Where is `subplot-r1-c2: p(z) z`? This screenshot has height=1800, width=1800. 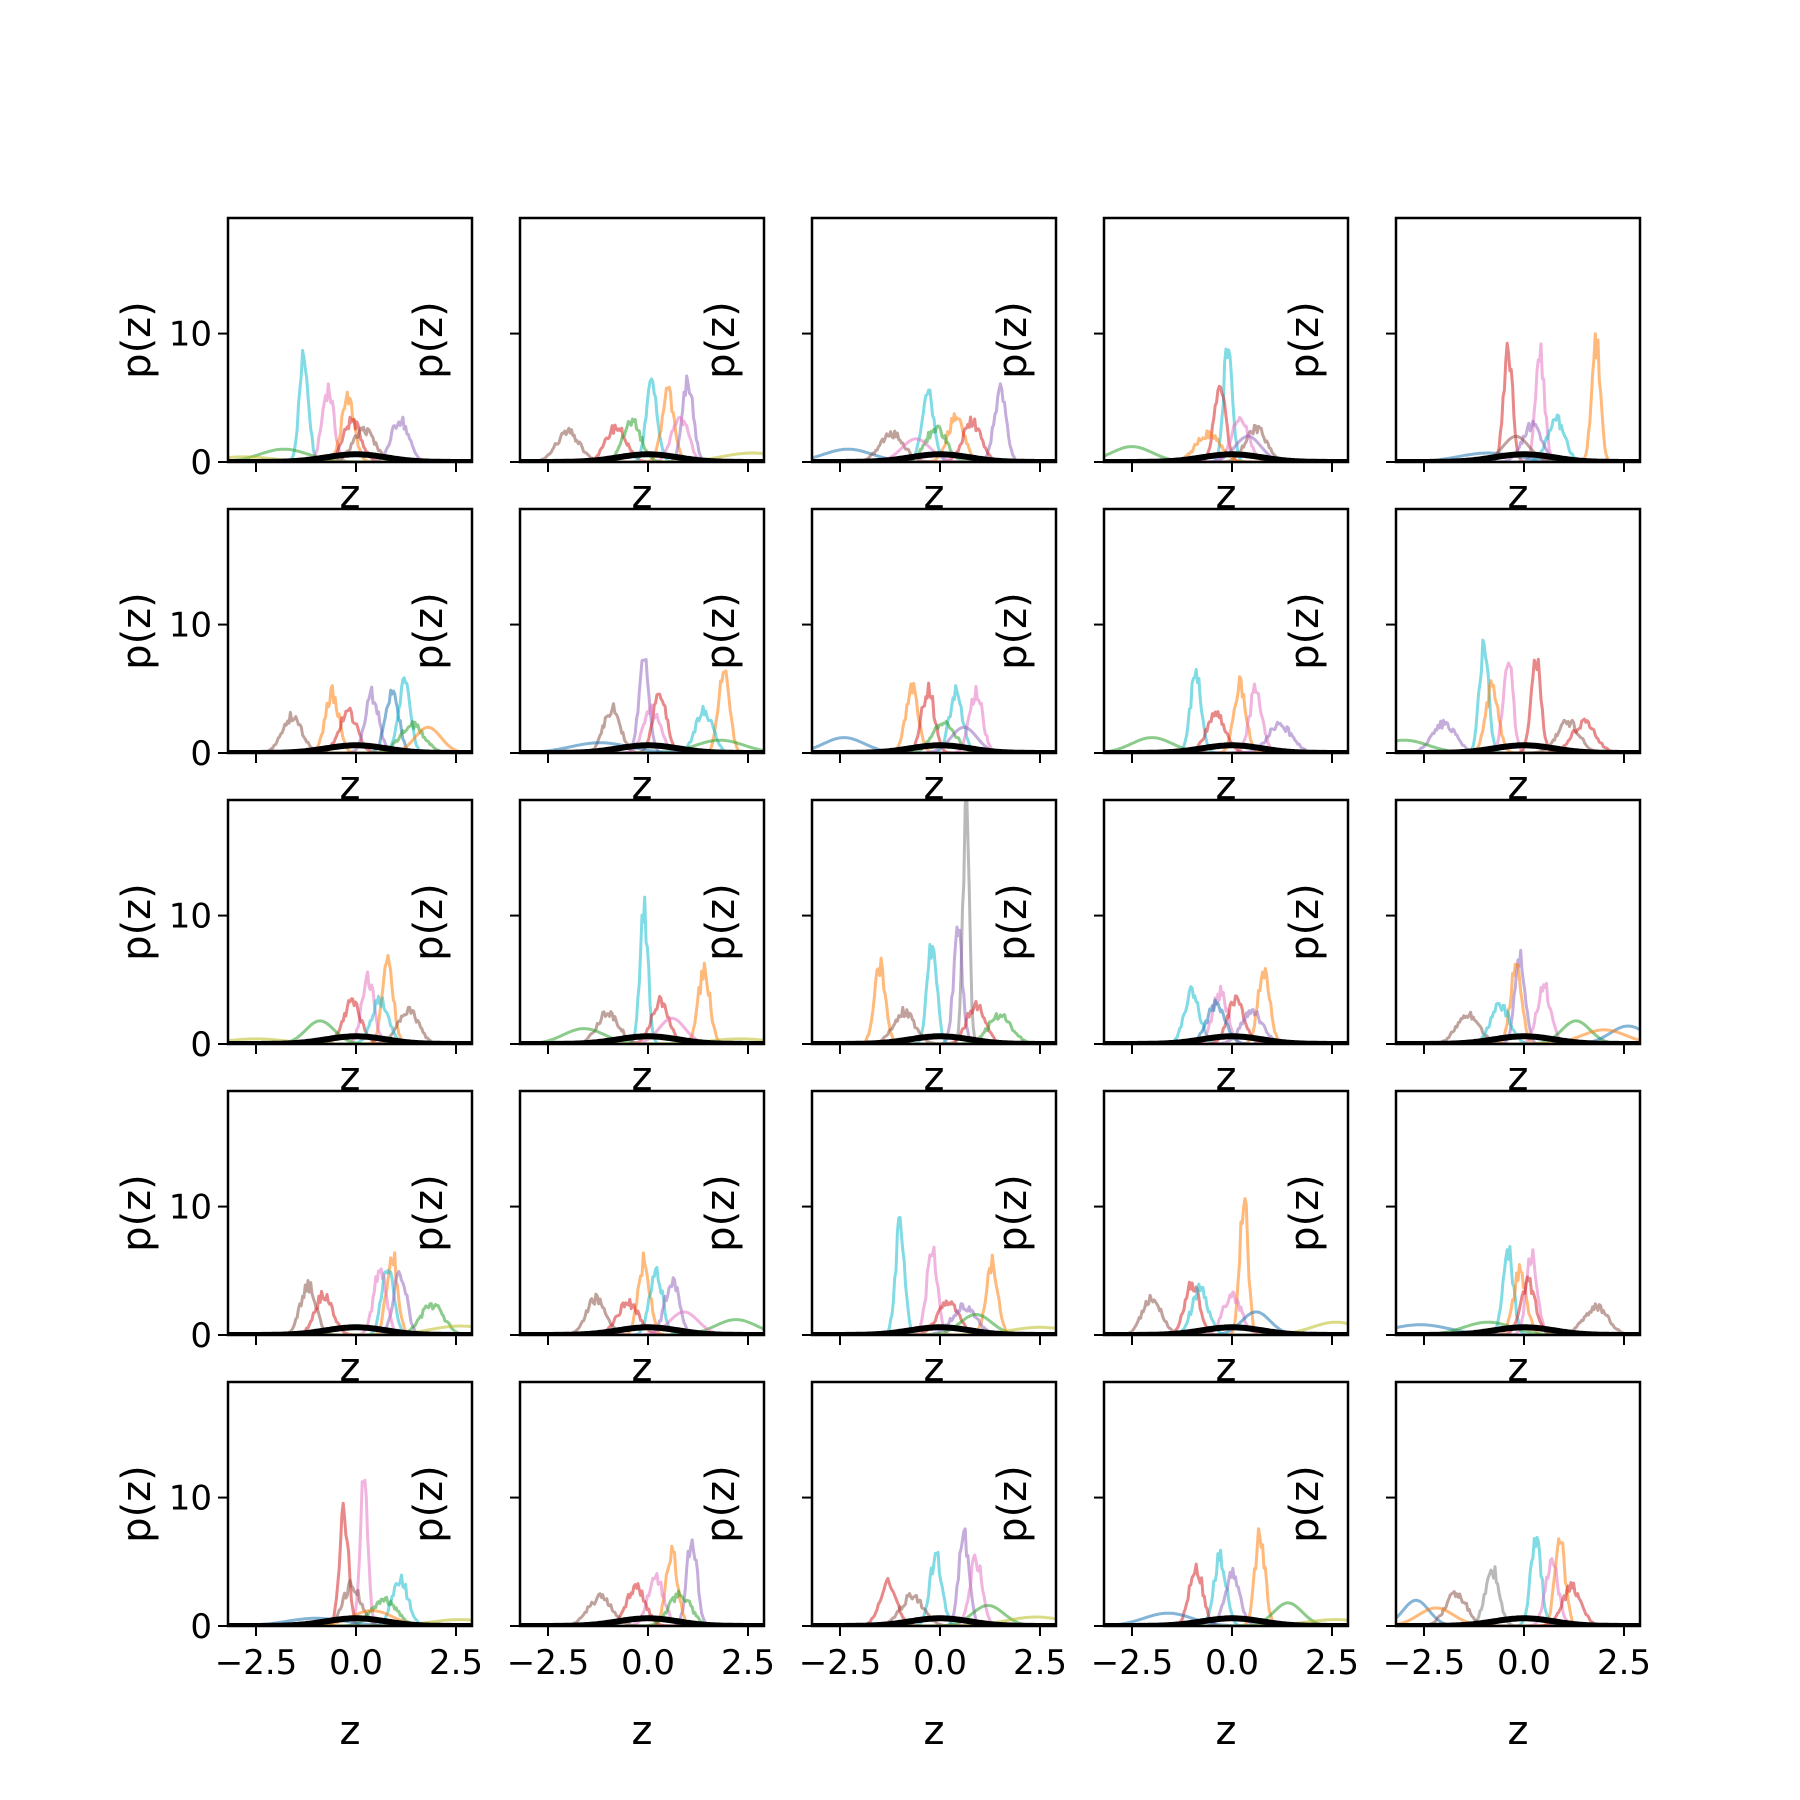
subplot-r1-c2: p(z) z is located at coordinates (586, 367).